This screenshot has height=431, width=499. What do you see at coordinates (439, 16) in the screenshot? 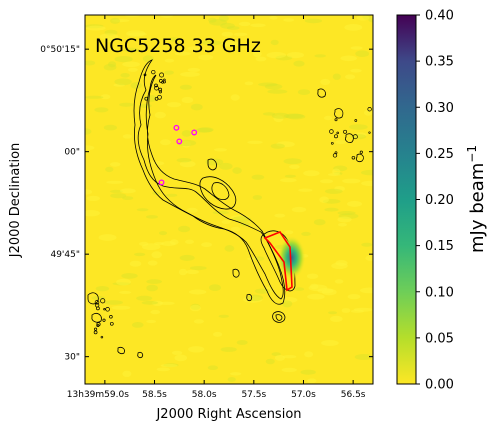
I see `colorbar-tick-label: 0.40` at bounding box center [439, 16].